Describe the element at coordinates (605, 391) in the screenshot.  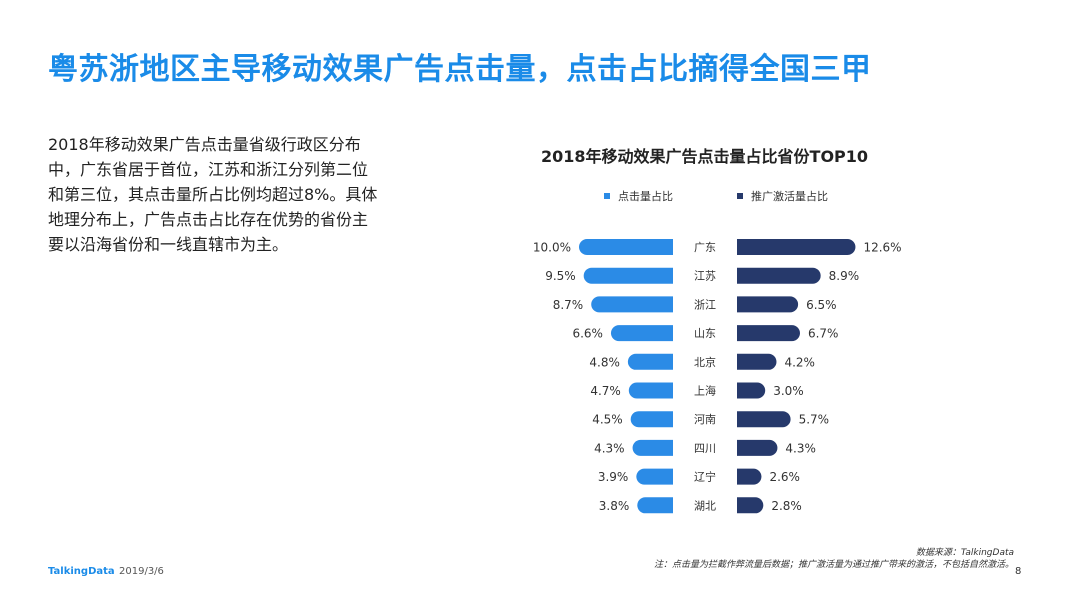
I see `label-clicks-5: 4.7%` at that location.